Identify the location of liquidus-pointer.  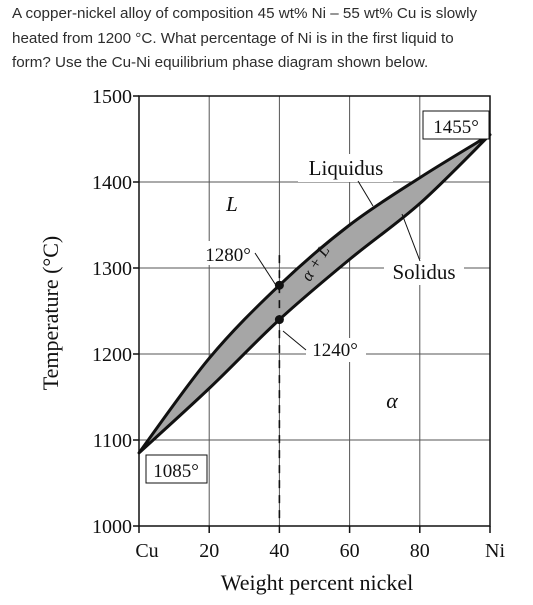
(365, 193).